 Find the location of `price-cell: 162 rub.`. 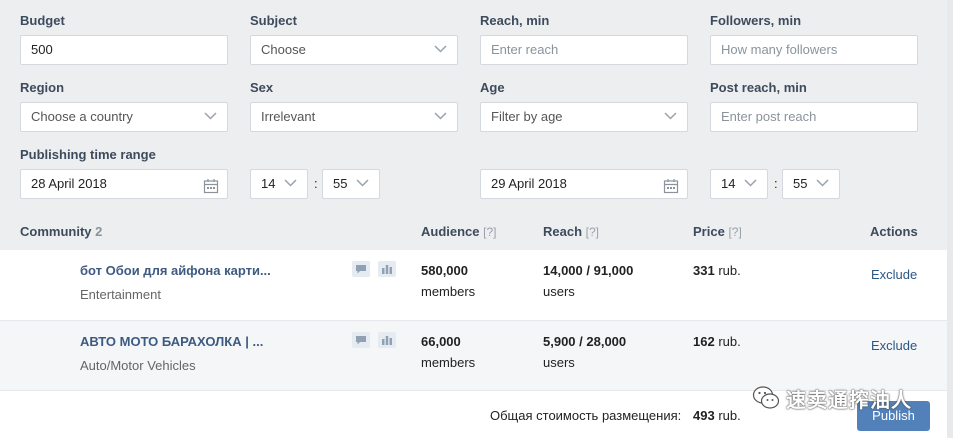

price-cell: 162 rub. is located at coordinates (717, 341).